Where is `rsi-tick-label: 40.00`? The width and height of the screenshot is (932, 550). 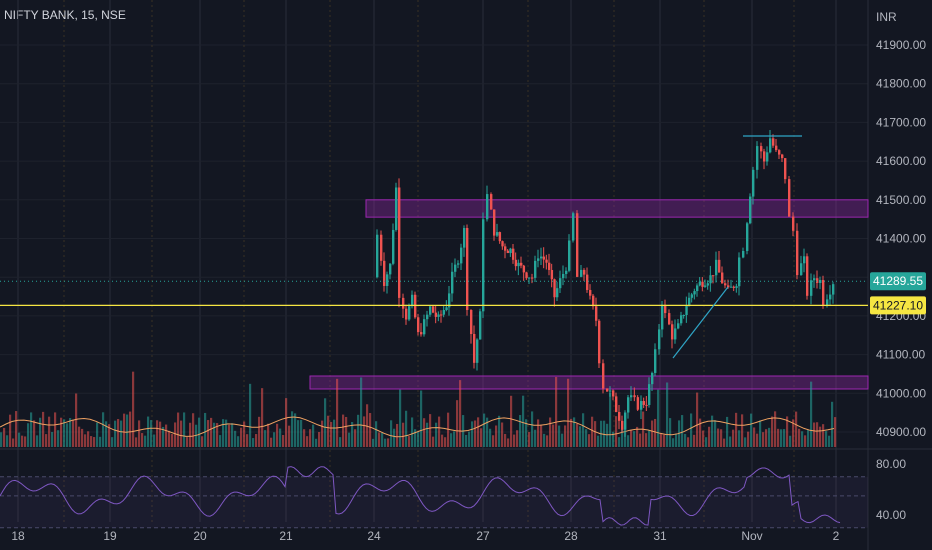 rsi-tick-label: 40.00 is located at coordinates (891, 515).